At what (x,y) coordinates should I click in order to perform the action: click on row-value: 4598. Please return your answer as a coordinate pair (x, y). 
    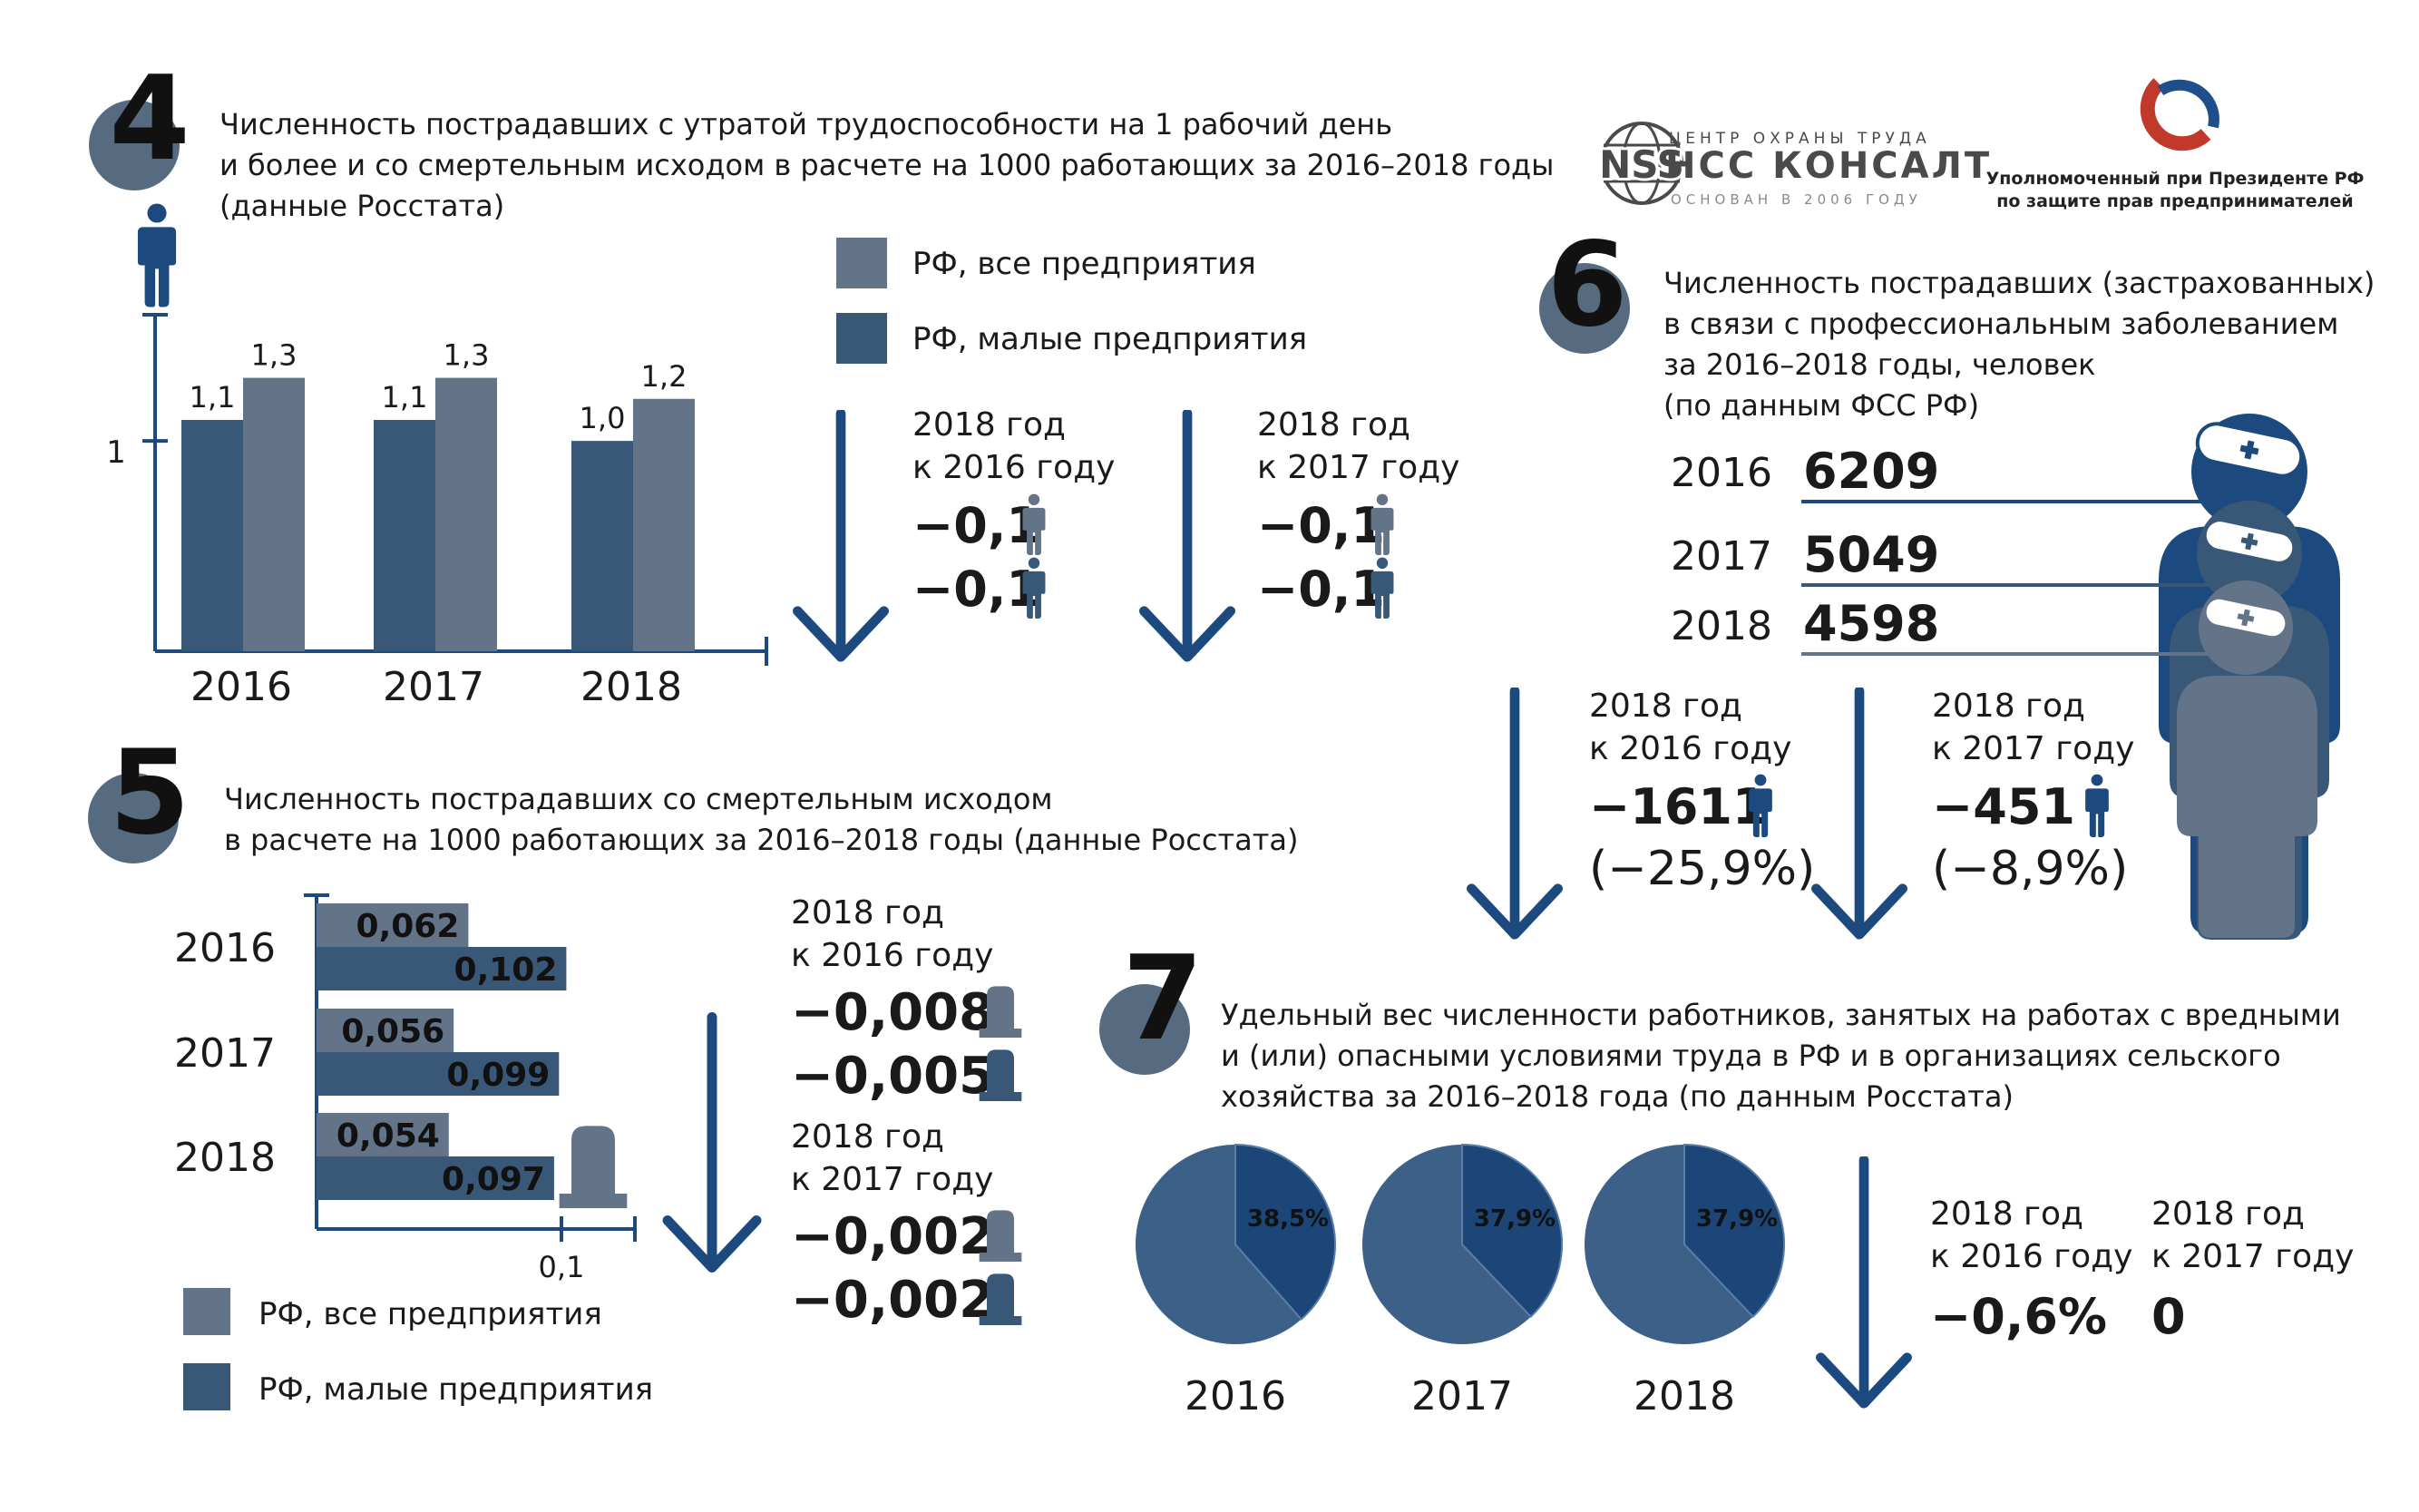
    Looking at the image, I should click on (1871, 623).